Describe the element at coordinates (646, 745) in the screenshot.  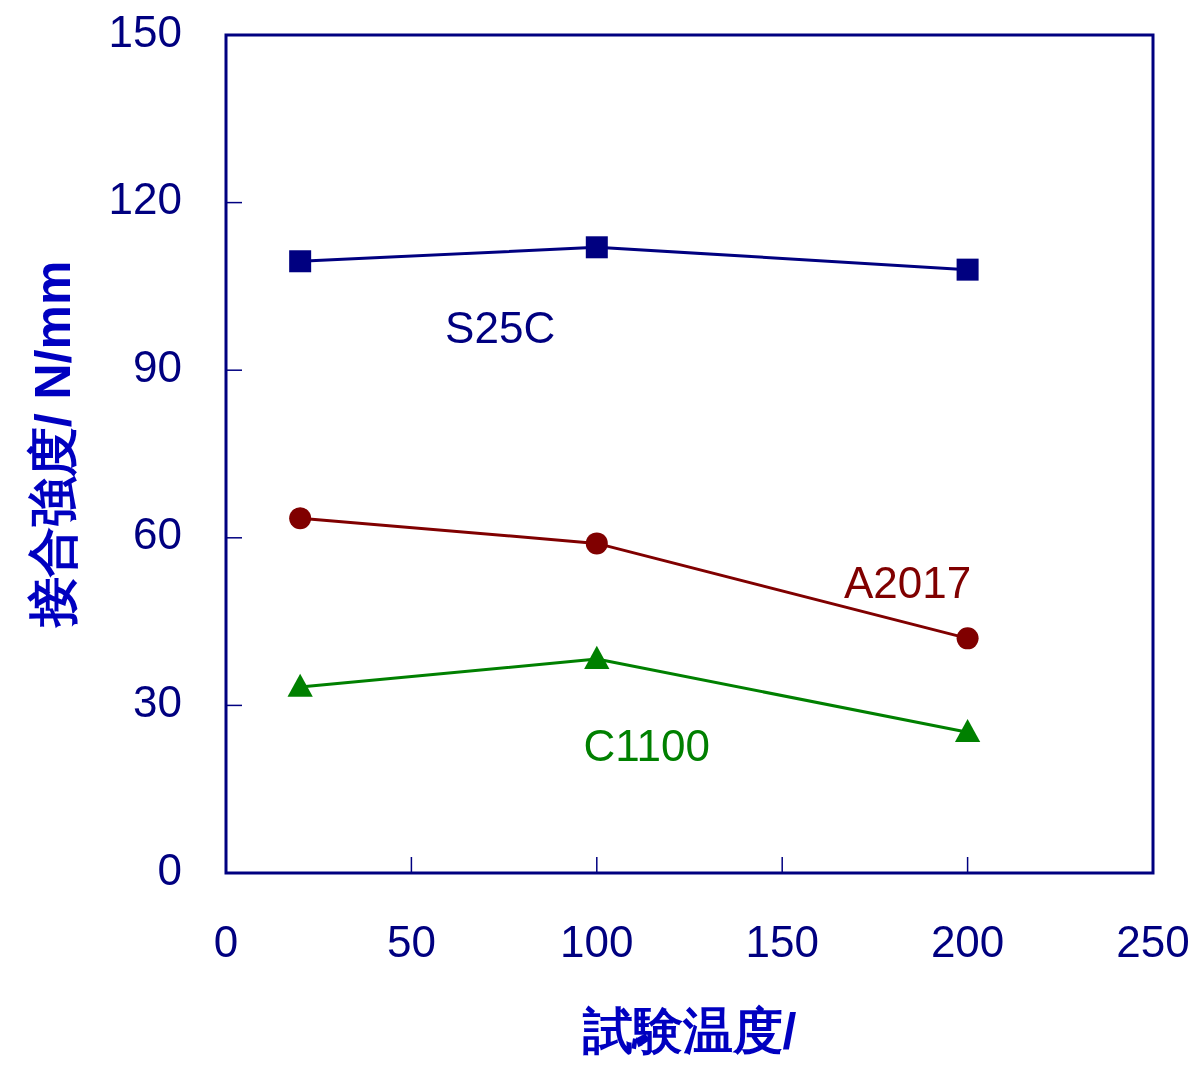
I see `series-label: C1100` at that location.